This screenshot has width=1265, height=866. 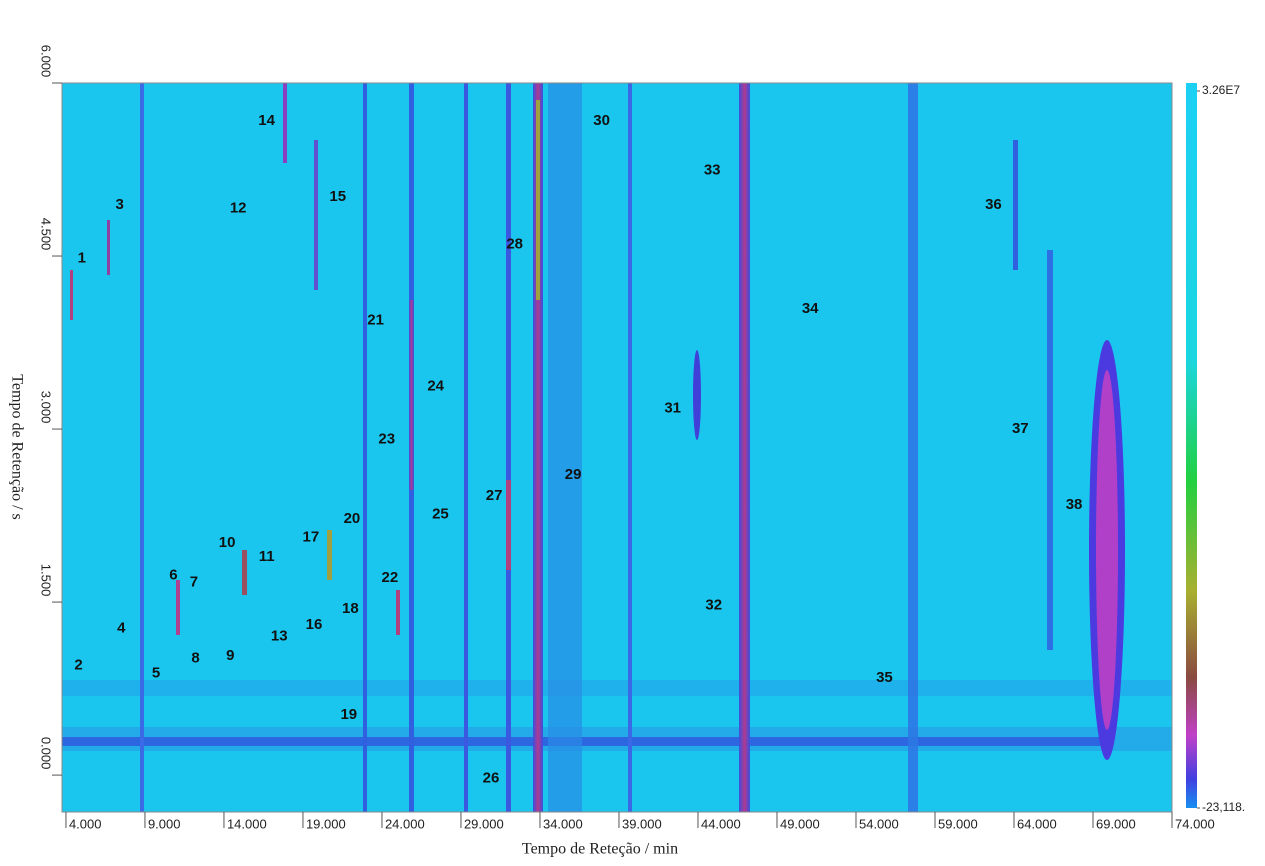 I want to click on peak-label: 16, so click(x=314, y=624).